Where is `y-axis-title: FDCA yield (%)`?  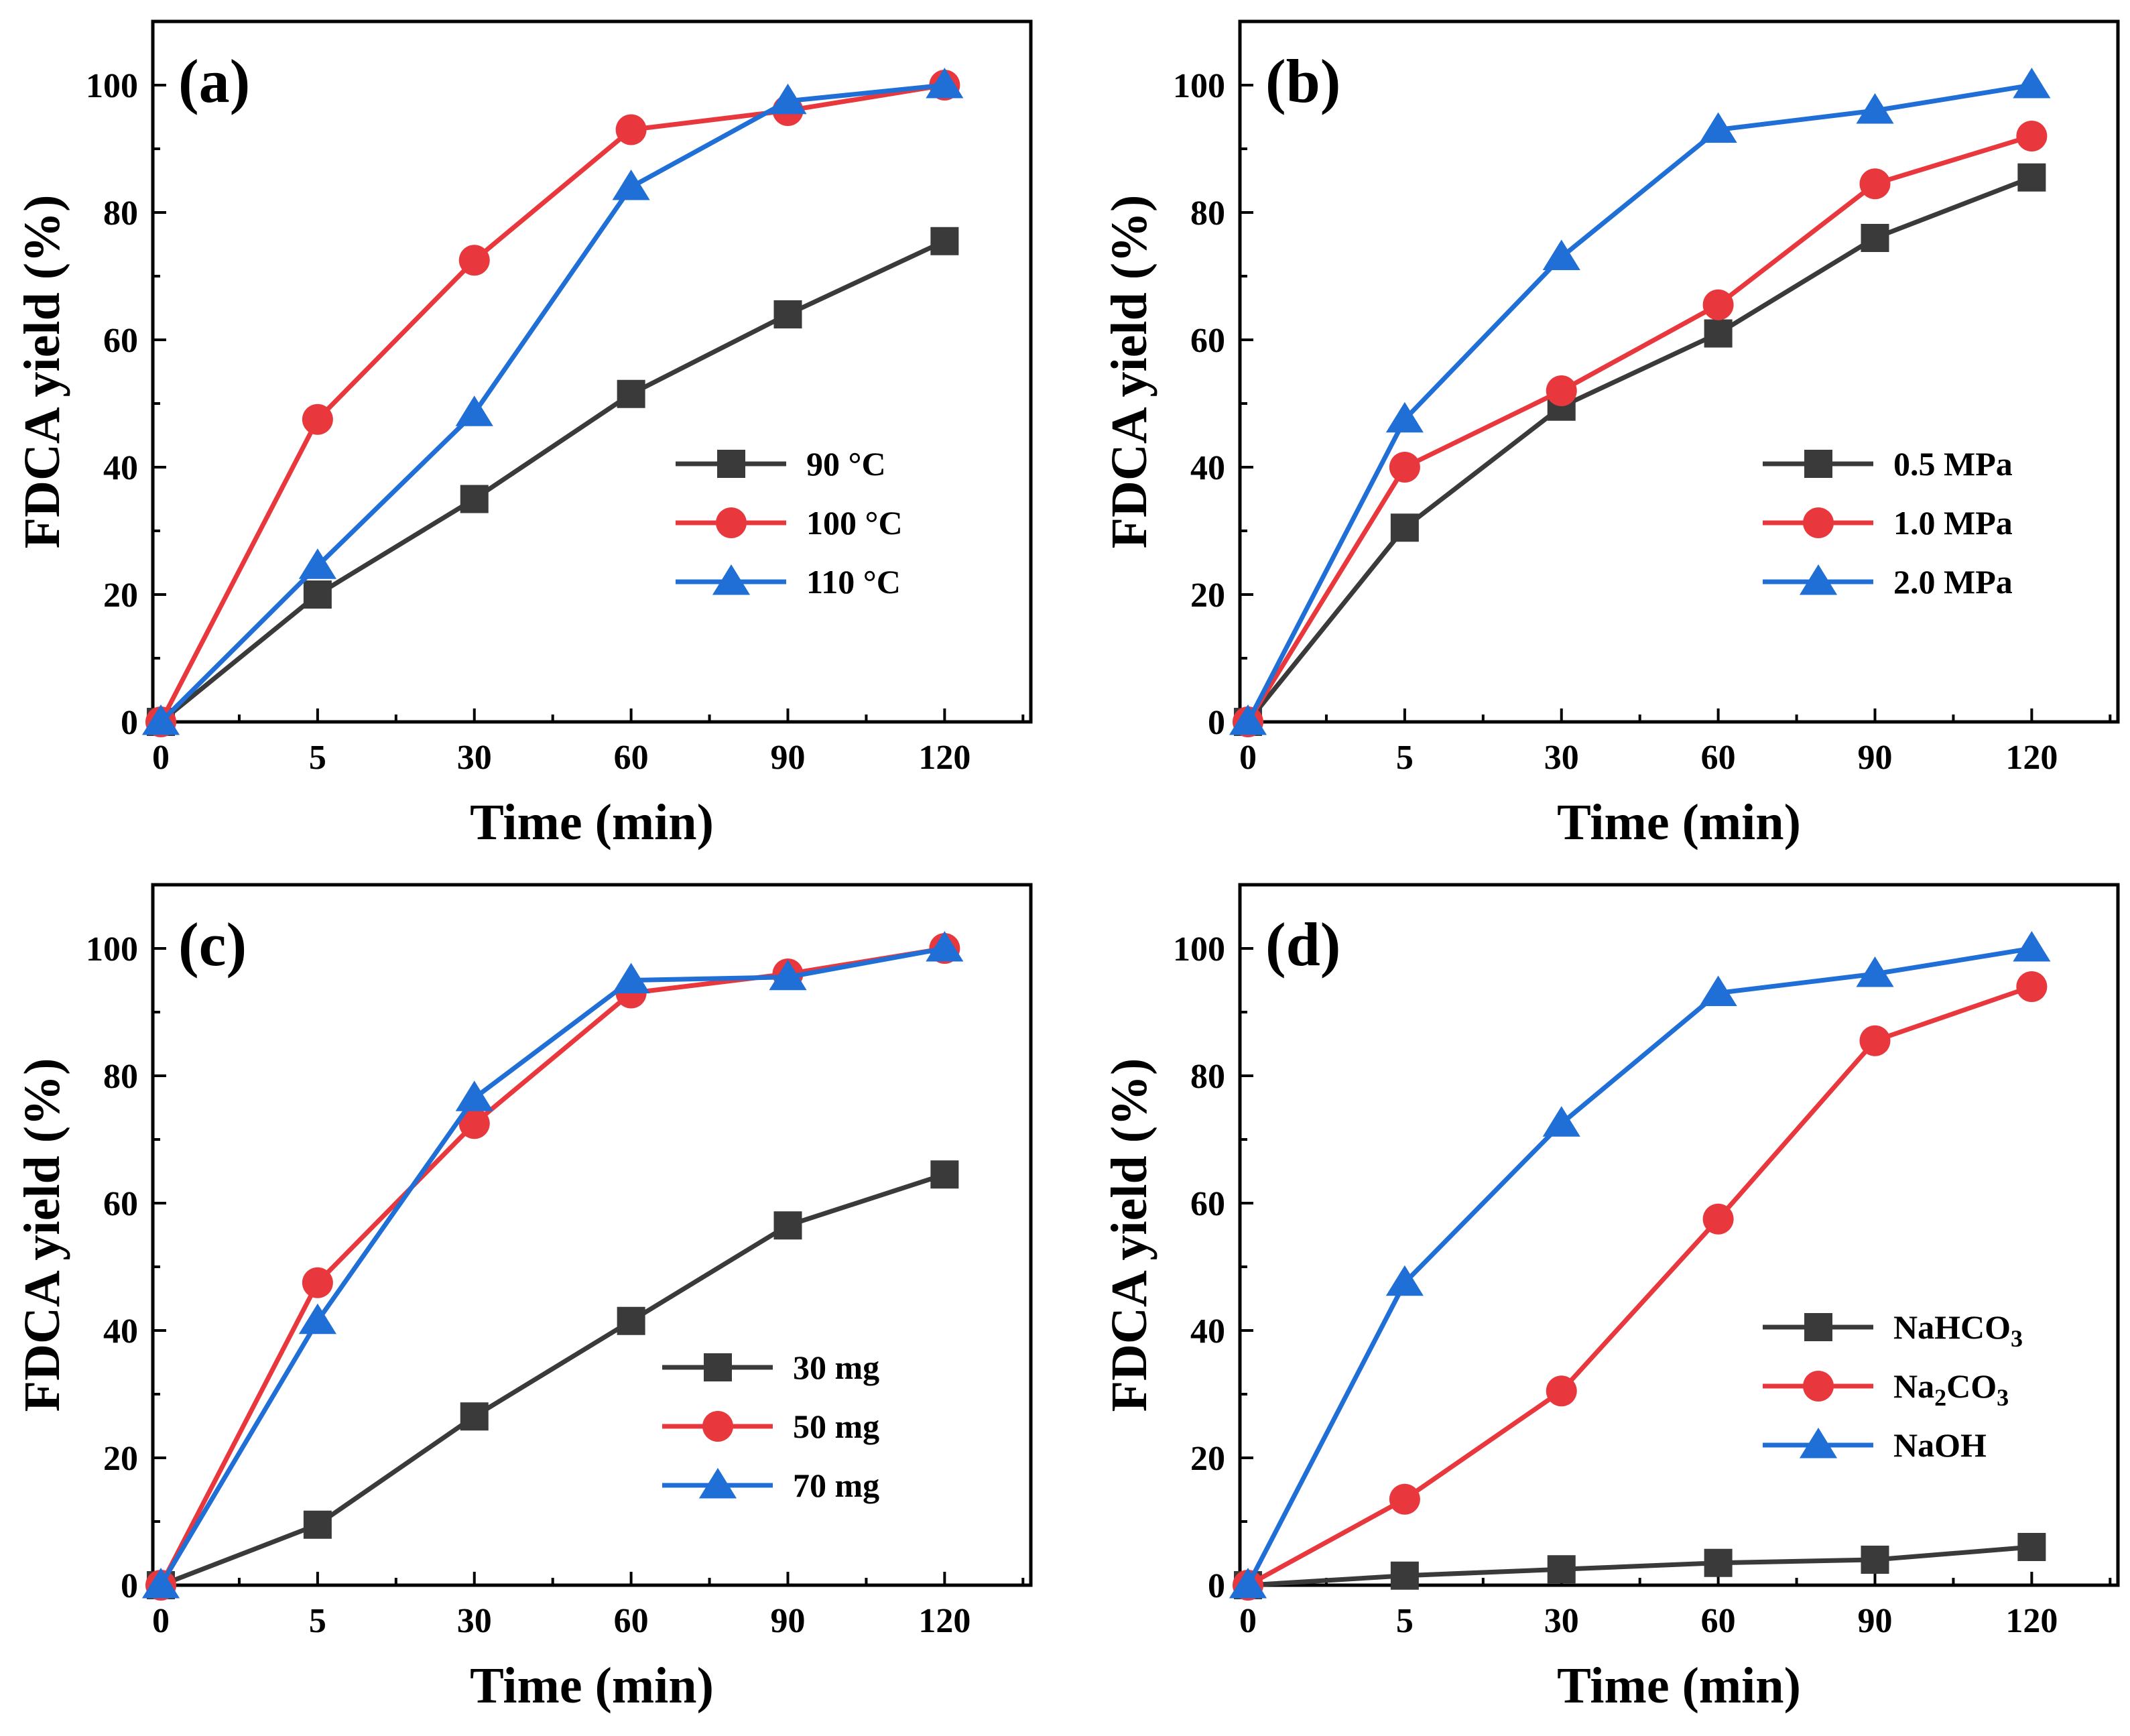
y-axis-title: FDCA yield (%) is located at coordinates (1129, 1235).